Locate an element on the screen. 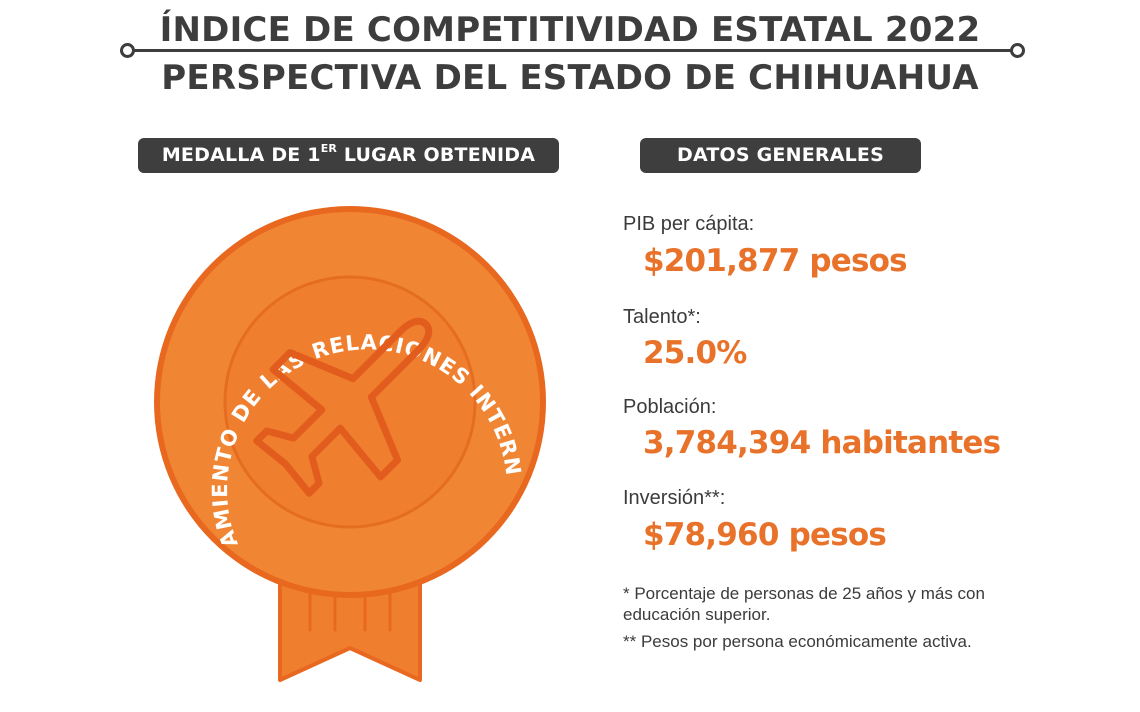  inversion-value: $78,960 pesos is located at coordinates (765, 535).